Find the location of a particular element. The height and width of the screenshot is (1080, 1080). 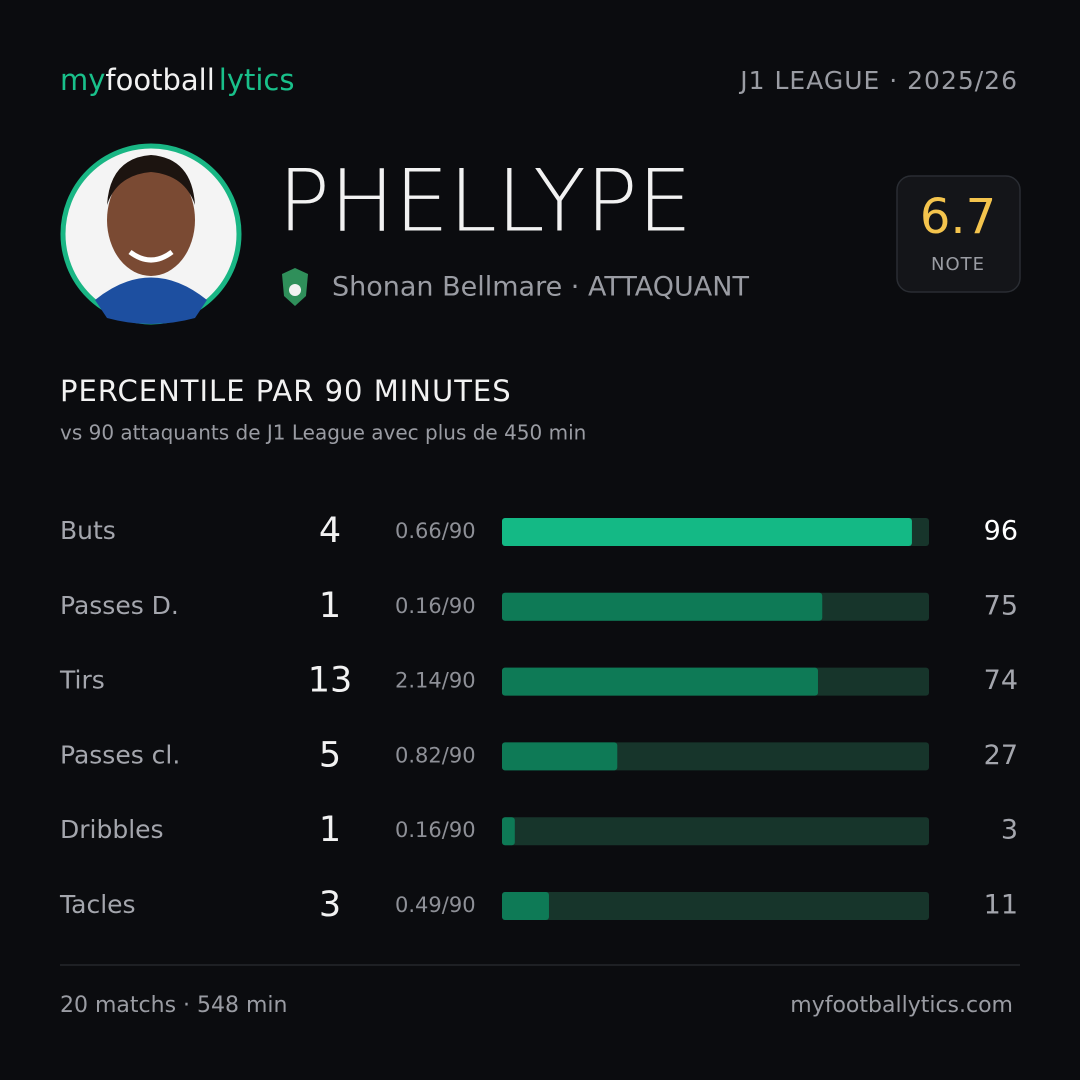

club-icon is located at coordinates (295, 287).